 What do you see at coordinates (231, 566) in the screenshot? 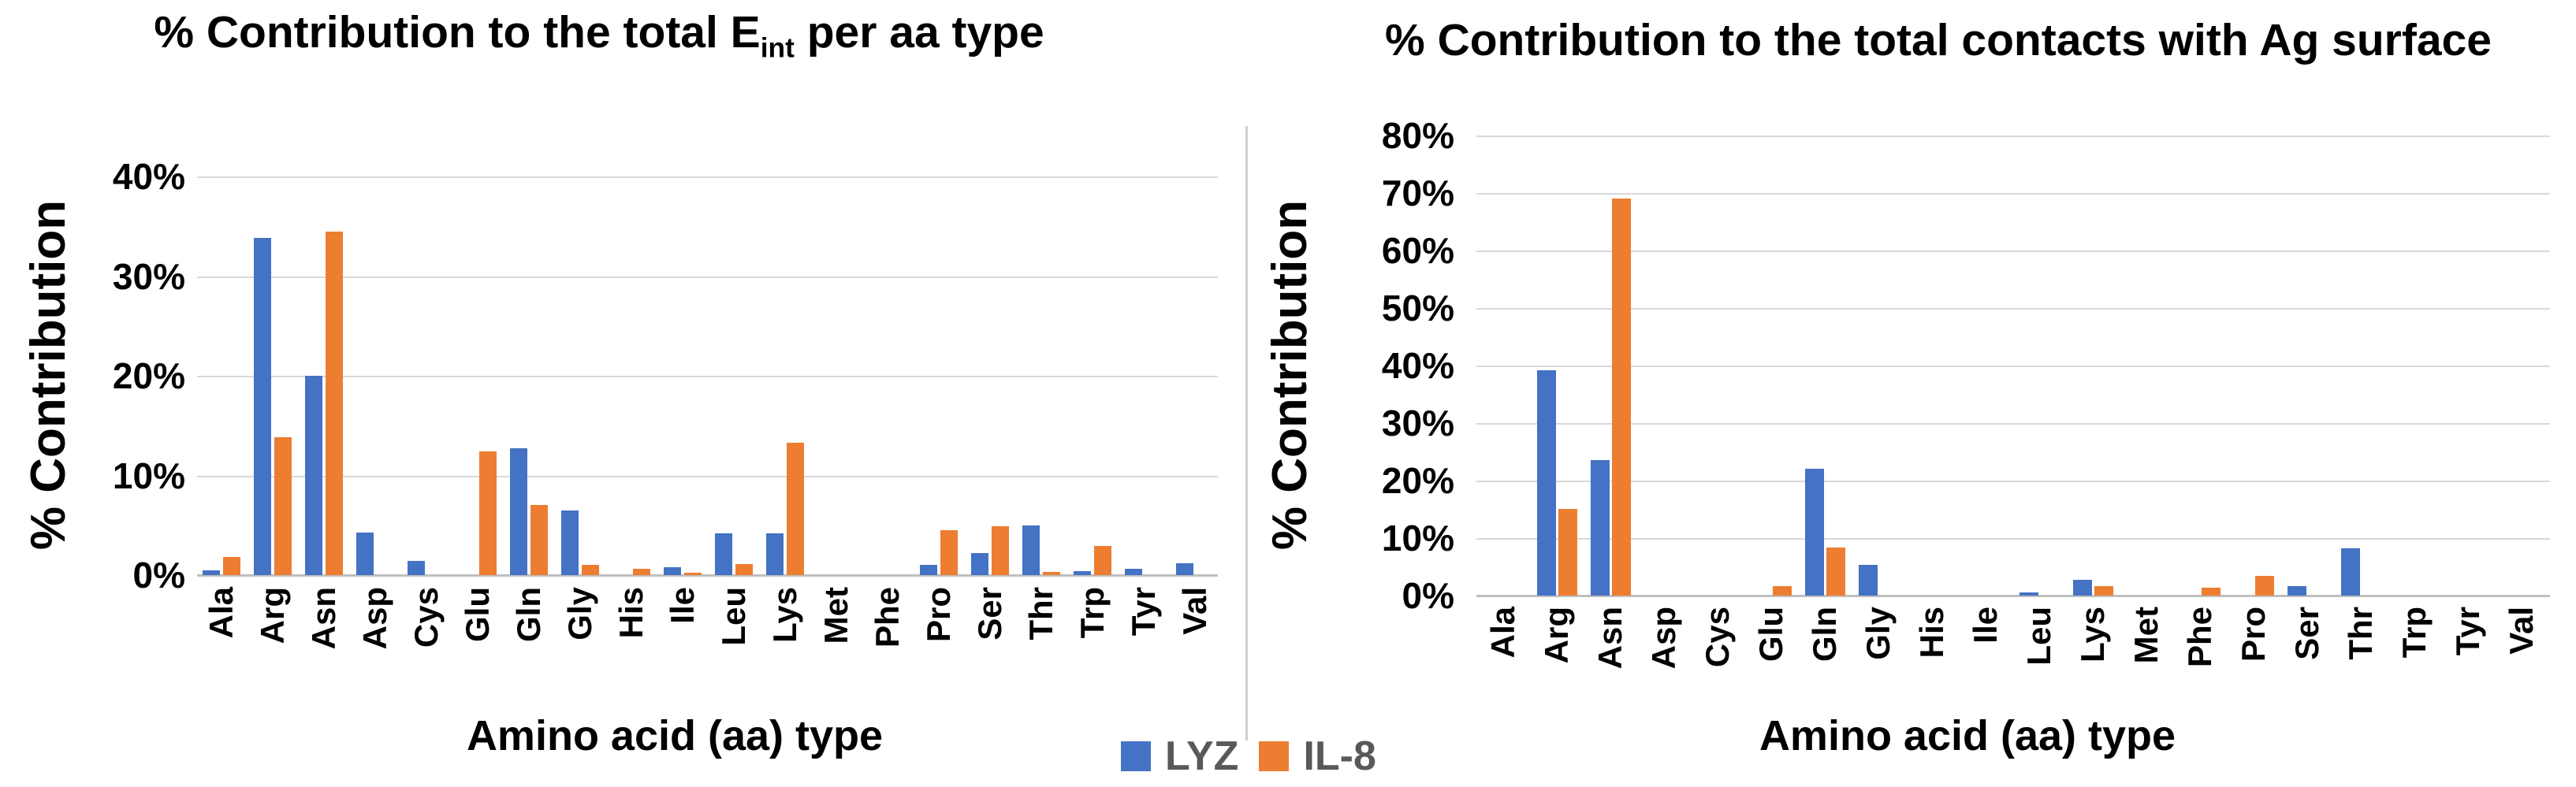
I see `bar-IL-8-Ala` at bounding box center [231, 566].